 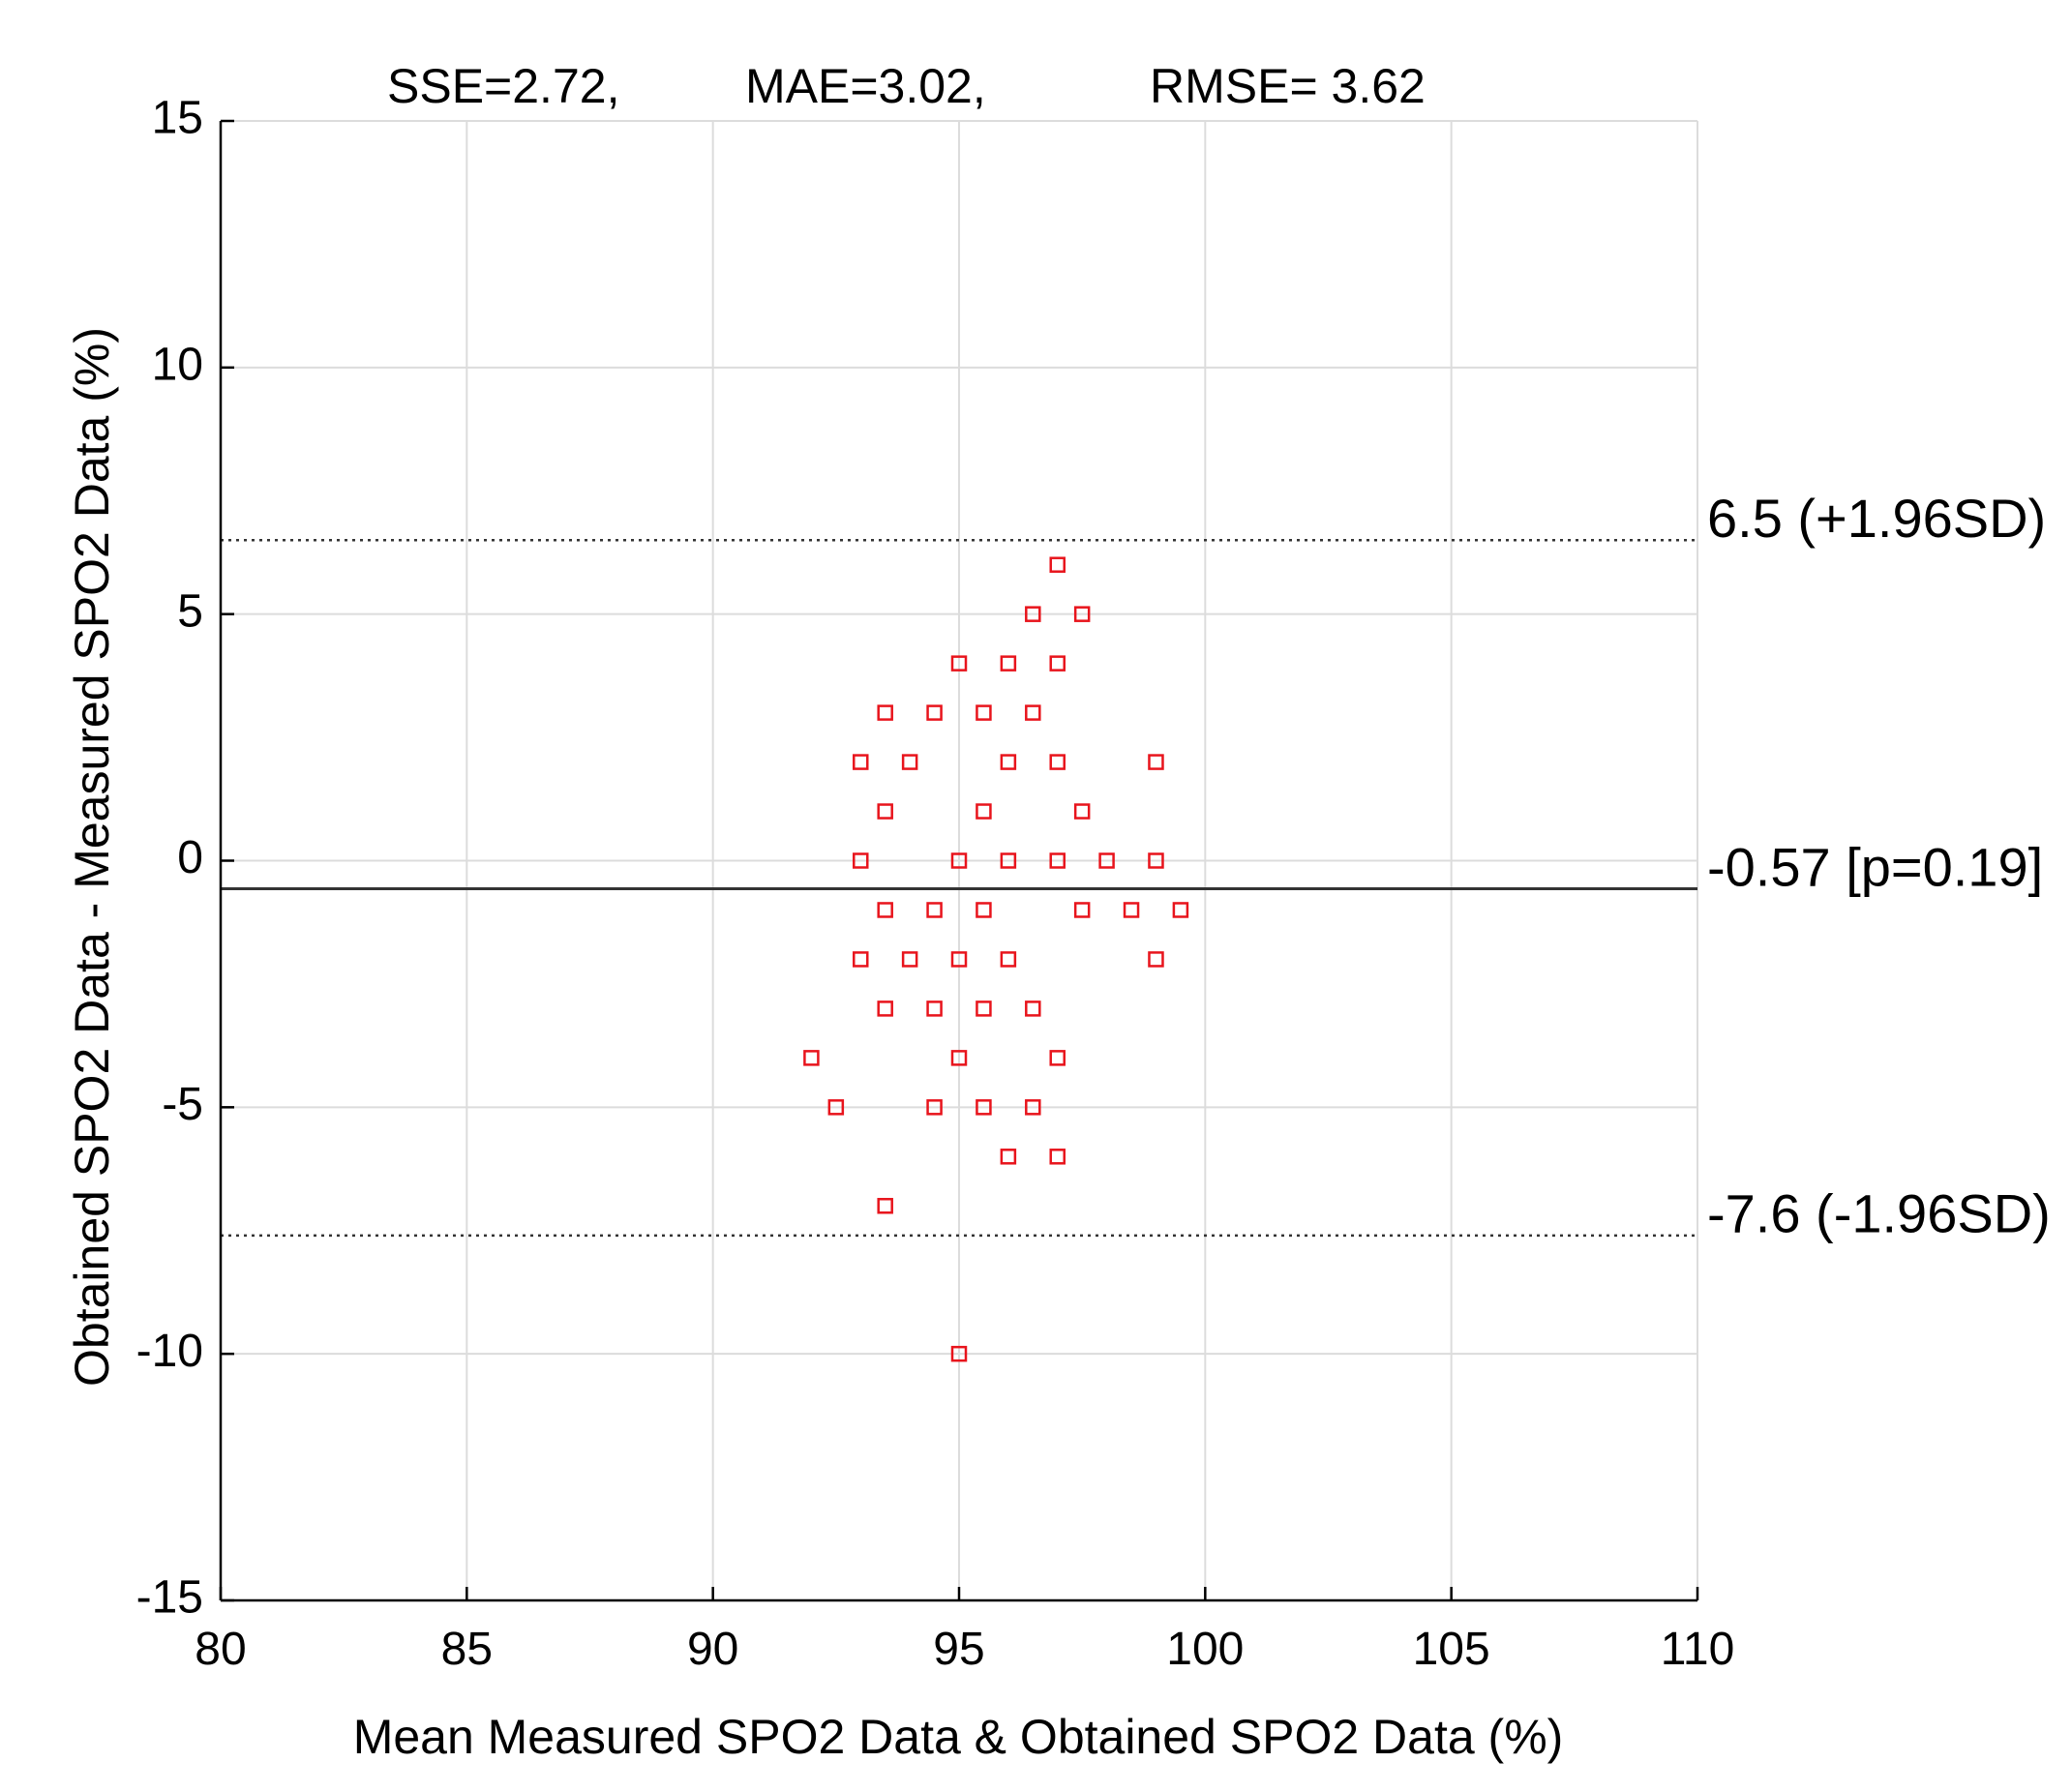 What do you see at coordinates (996, 959) in the screenshot?
I see `data-markers` at bounding box center [996, 959].